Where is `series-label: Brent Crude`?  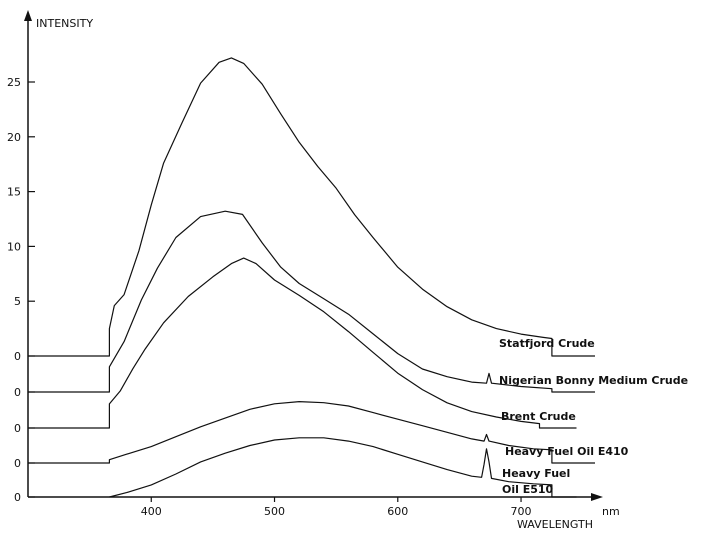
series-label: Brent Crude is located at coordinates (538, 416).